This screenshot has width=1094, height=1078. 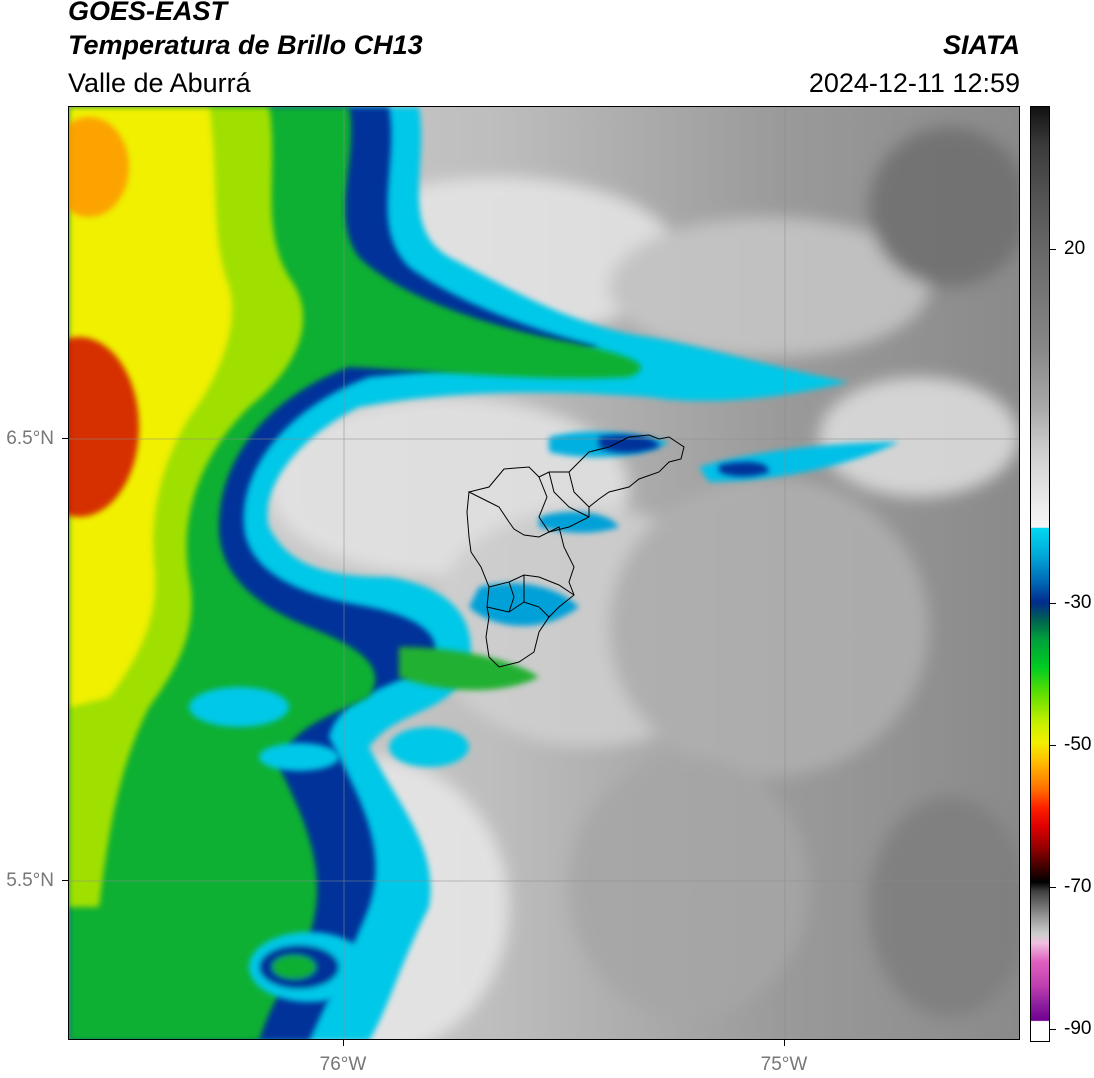 What do you see at coordinates (159, 83) in the screenshot?
I see `region-subtitle: Valle de Aburrá` at bounding box center [159, 83].